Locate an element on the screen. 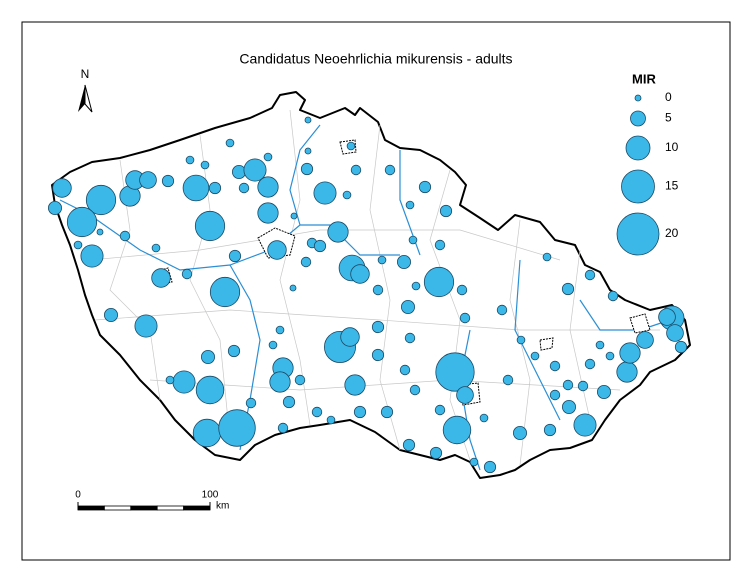 This screenshot has width=754, height=583. legend-label: 20 is located at coordinates (672, 233).